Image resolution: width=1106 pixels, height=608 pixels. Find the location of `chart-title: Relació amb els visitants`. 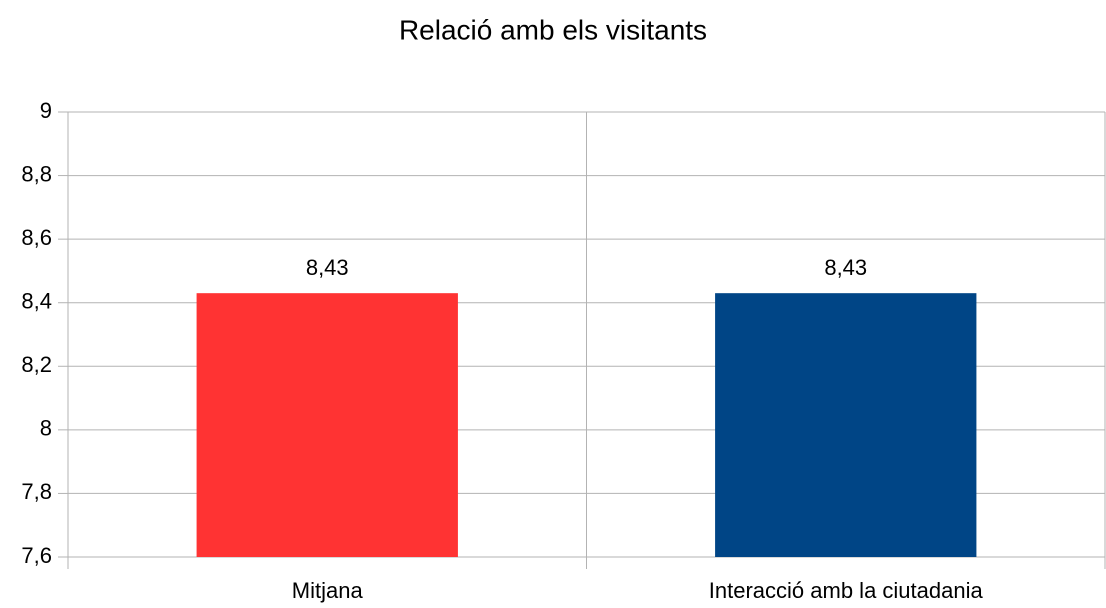

chart-title: Relació amb els visitants is located at coordinates (553, 29).